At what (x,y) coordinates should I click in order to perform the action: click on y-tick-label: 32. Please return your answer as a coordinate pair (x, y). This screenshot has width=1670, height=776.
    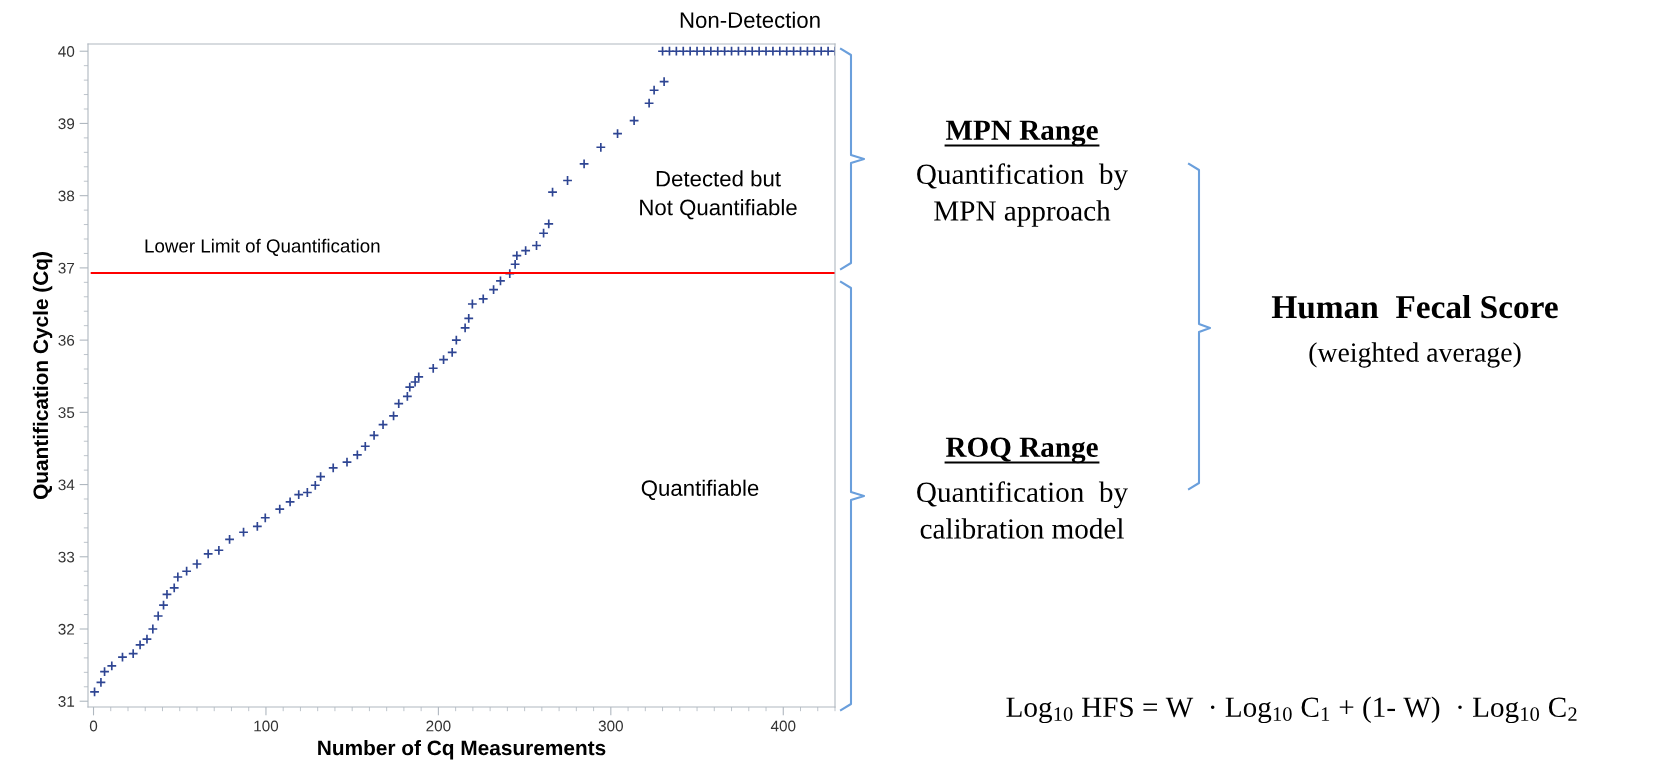
    Looking at the image, I should click on (66, 629).